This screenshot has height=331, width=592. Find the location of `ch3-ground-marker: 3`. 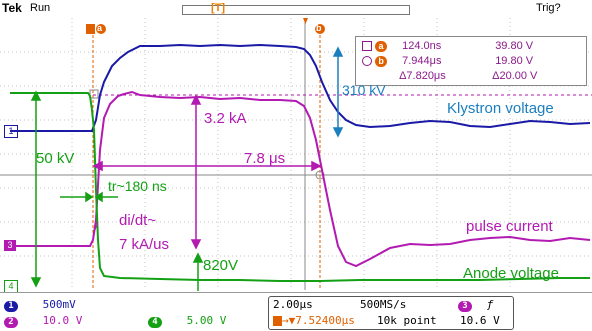

ch3-ground-marker: 3 is located at coordinates (10, 245).